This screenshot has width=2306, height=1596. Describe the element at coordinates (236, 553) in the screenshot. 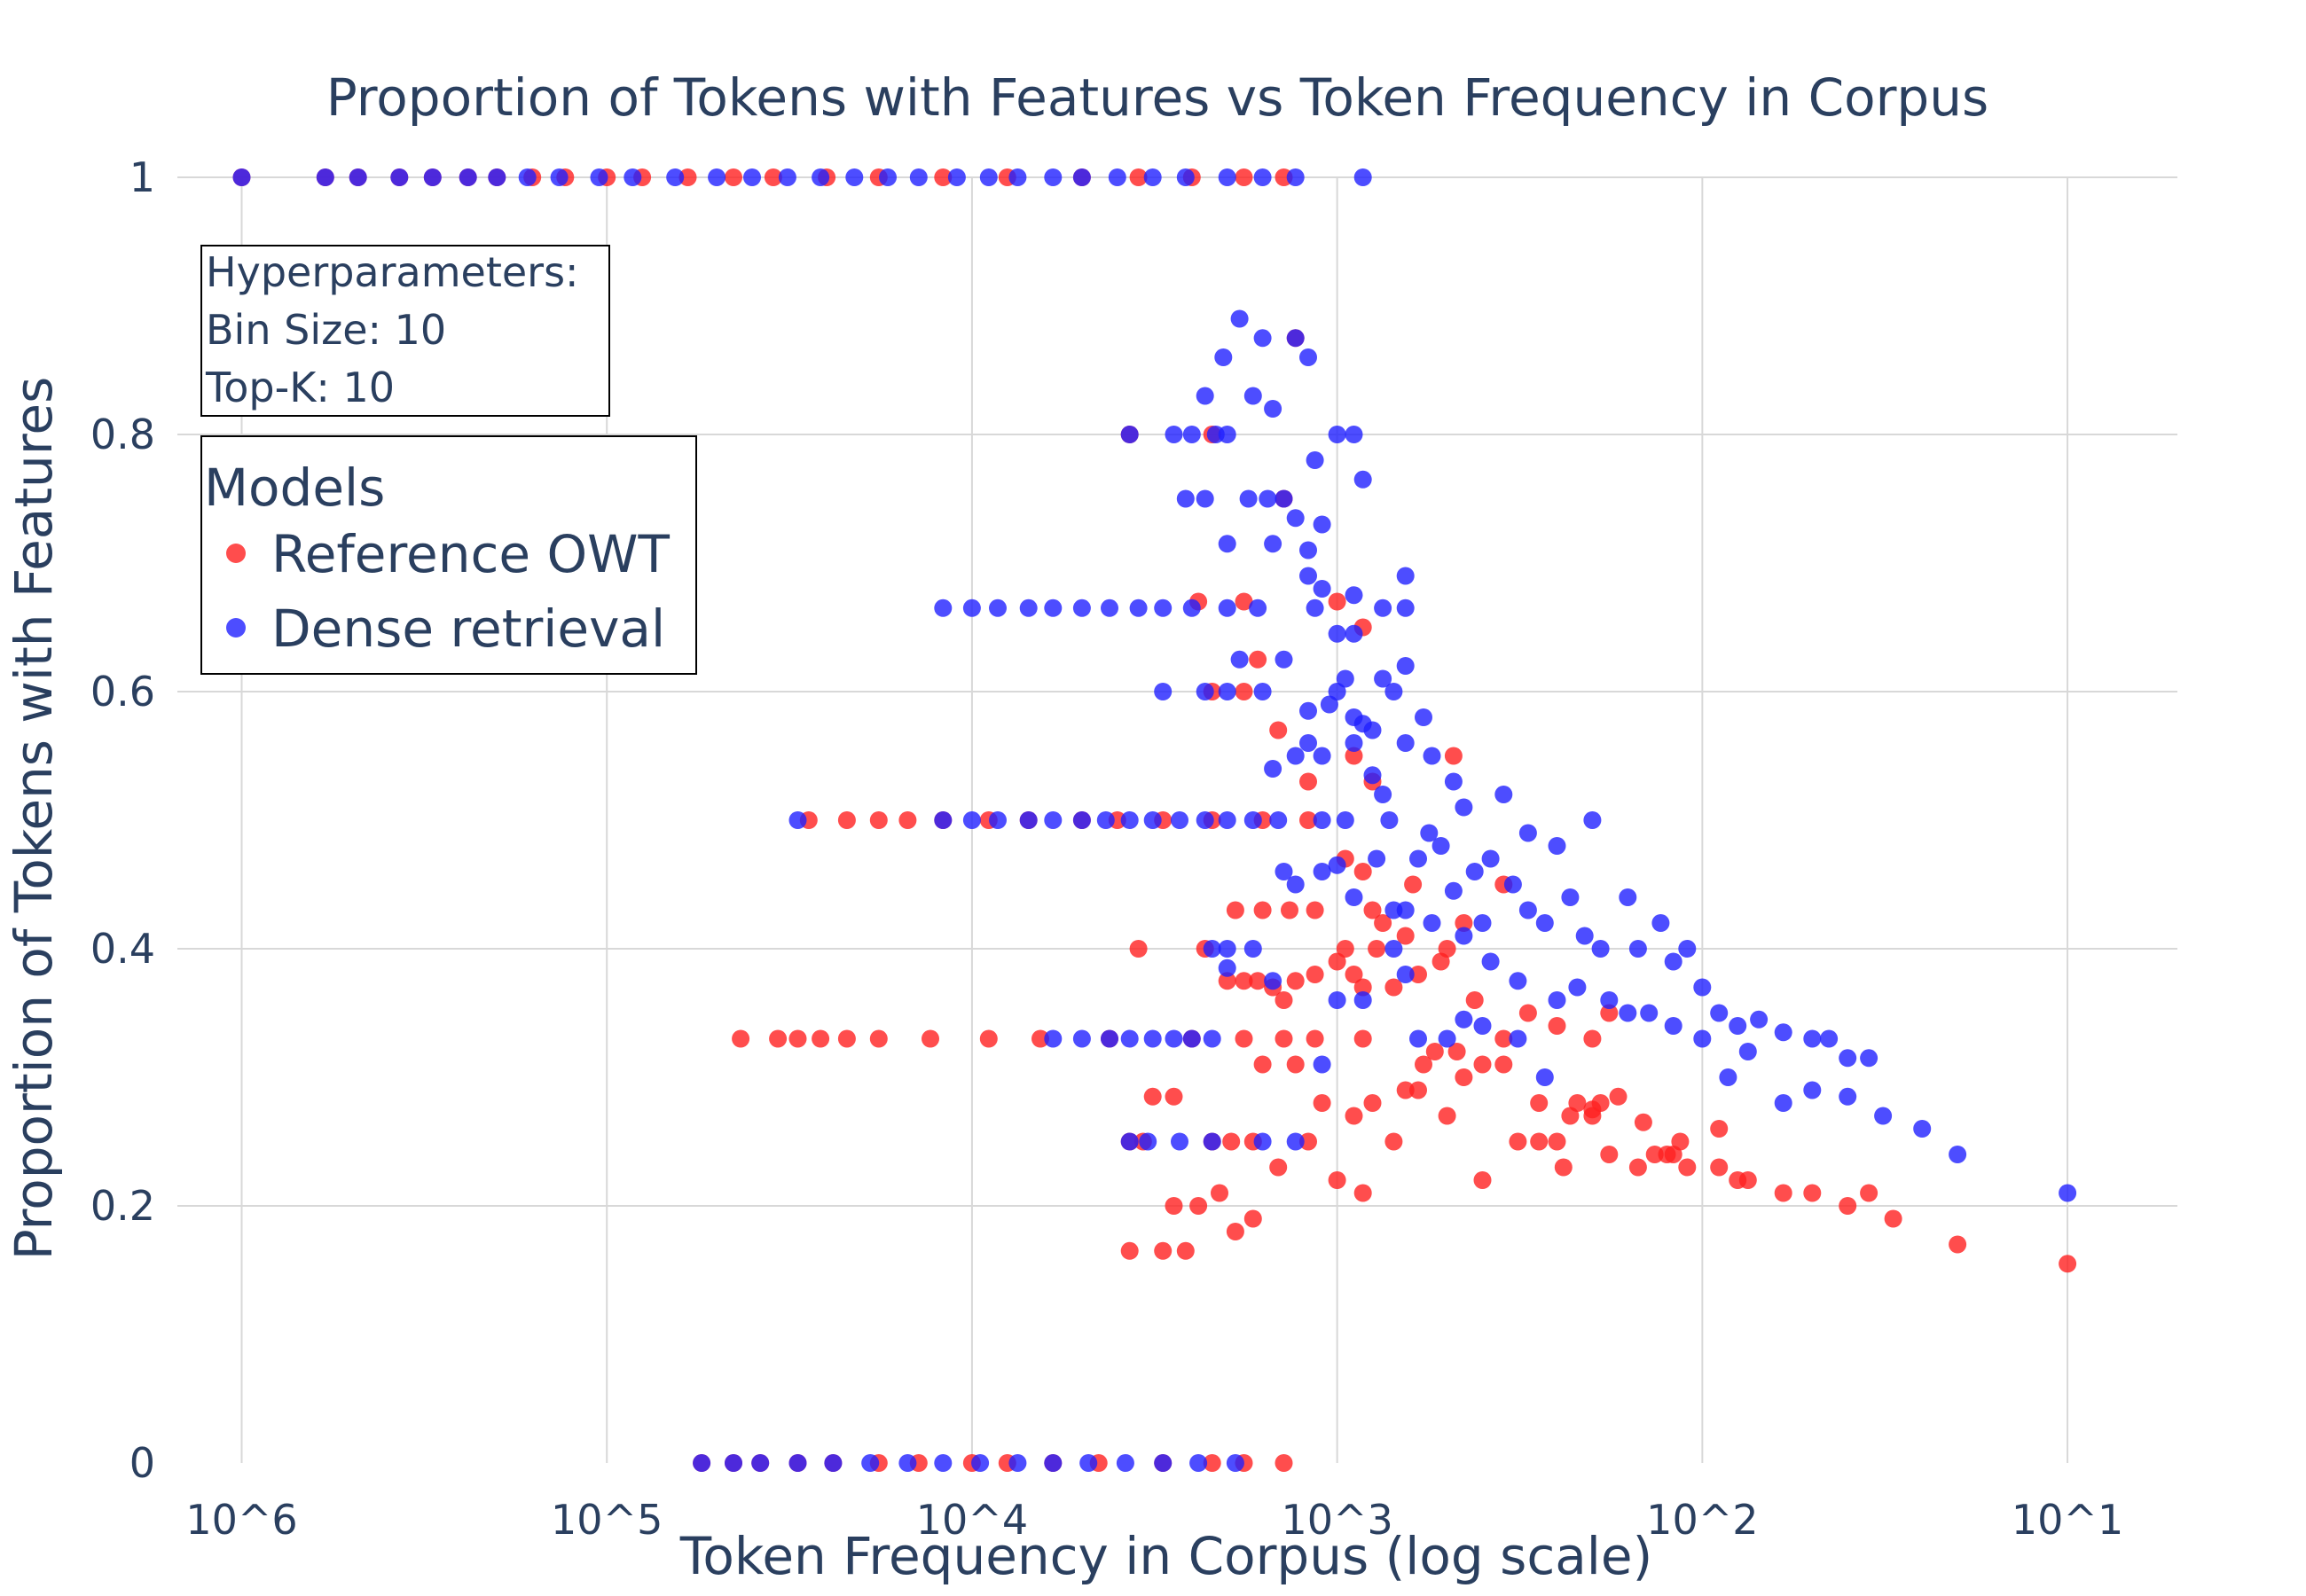

I see `legend-marker-reference-owt` at that location.